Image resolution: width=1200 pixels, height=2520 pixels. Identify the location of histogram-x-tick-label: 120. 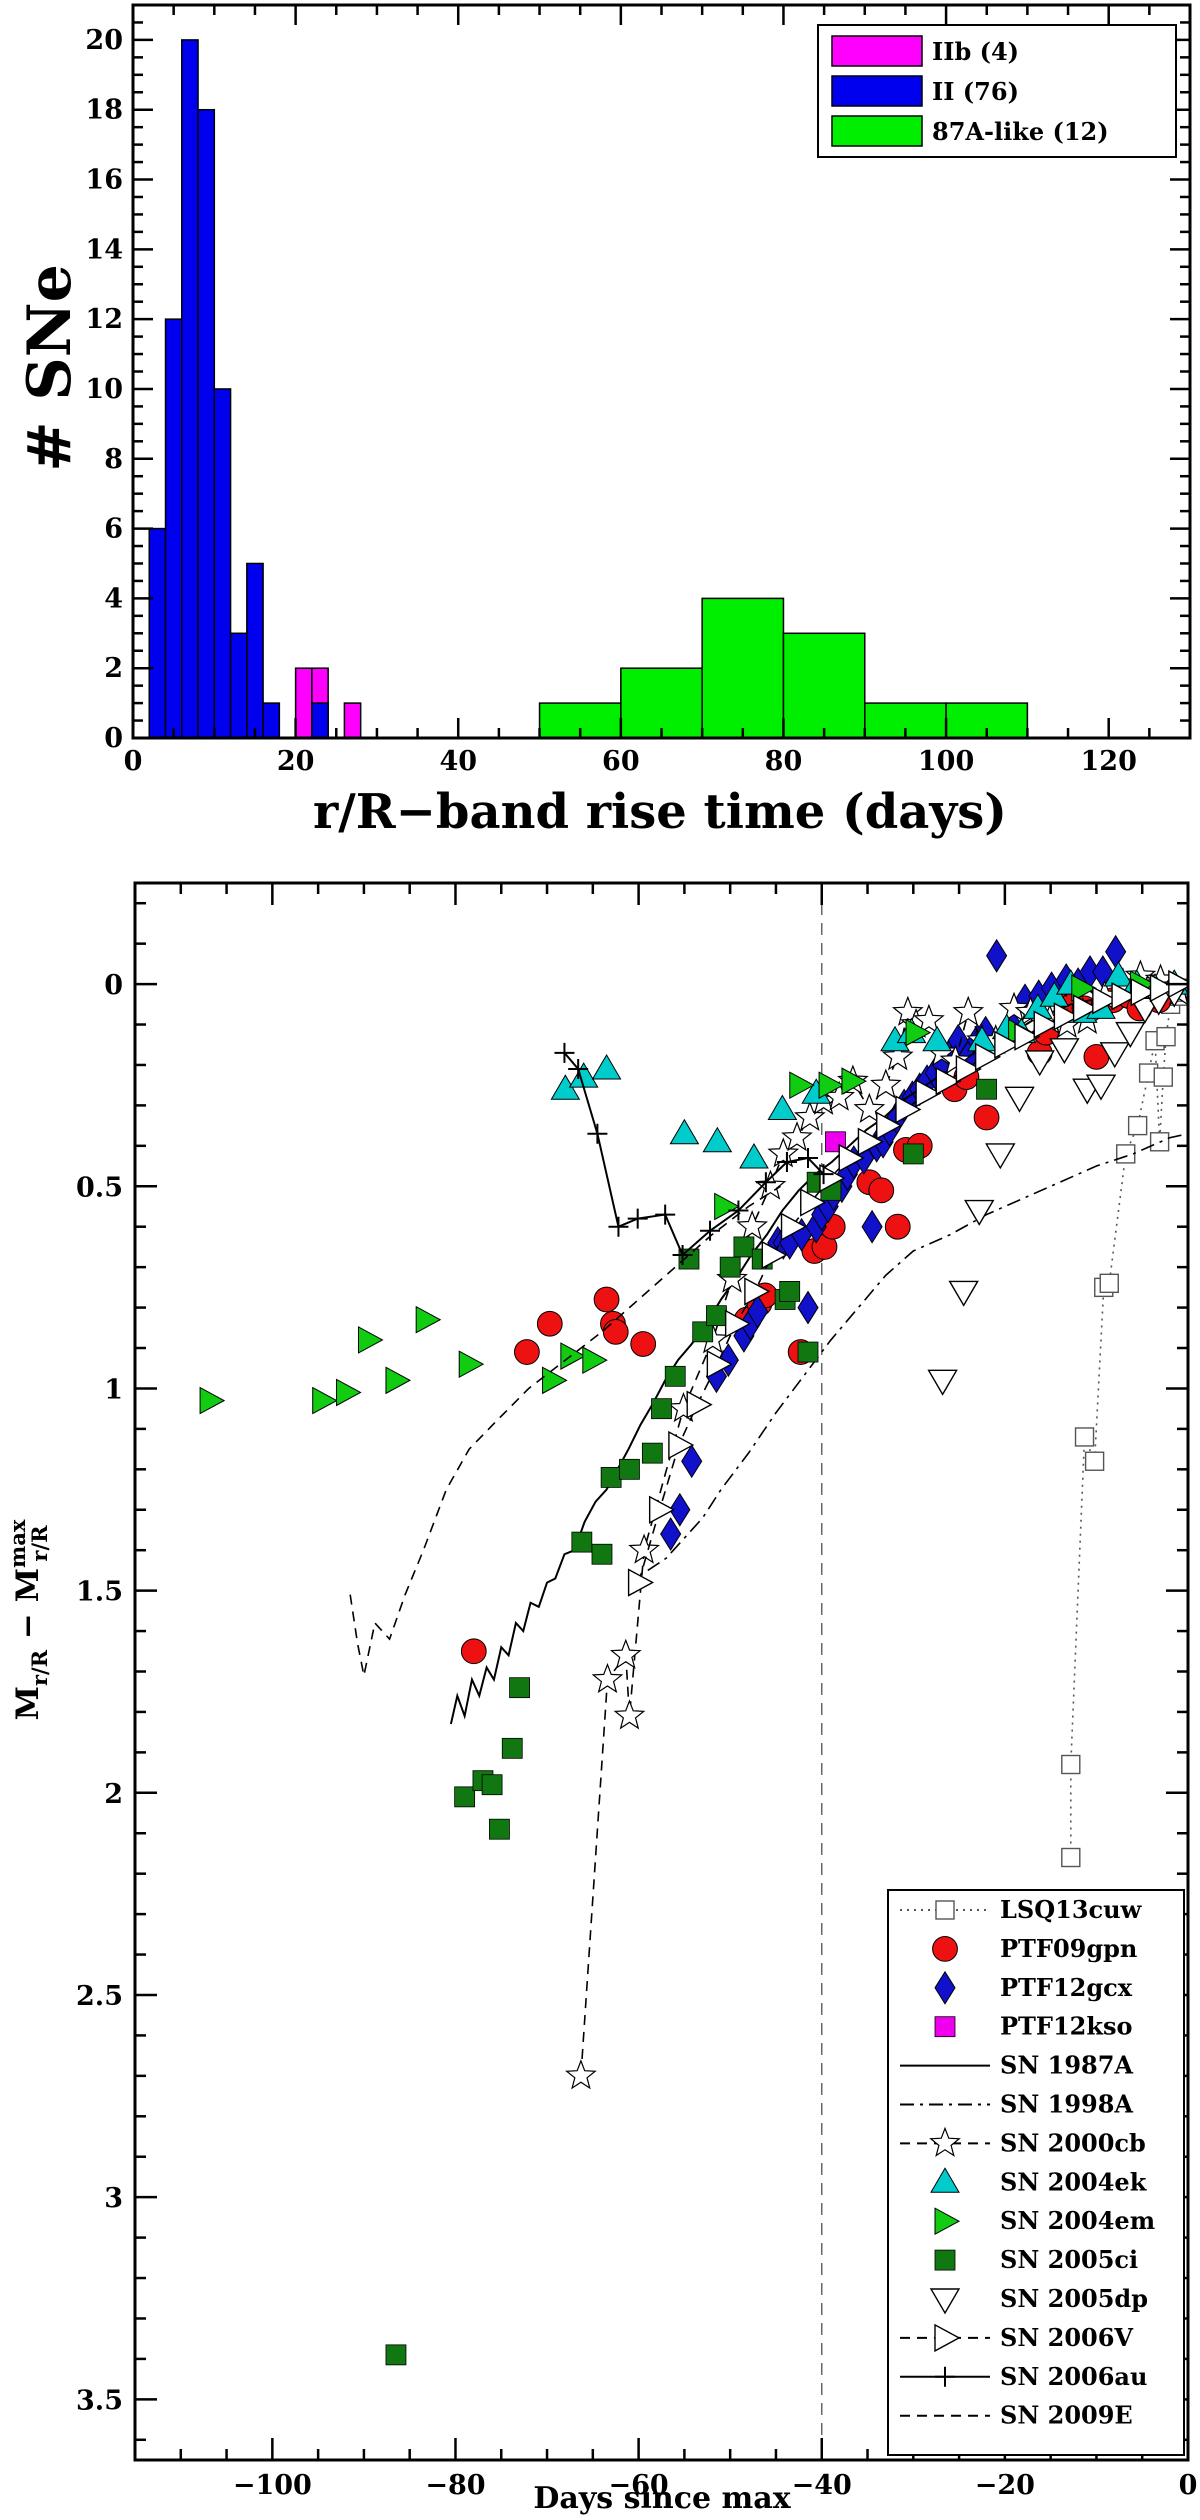
(1109, 761).